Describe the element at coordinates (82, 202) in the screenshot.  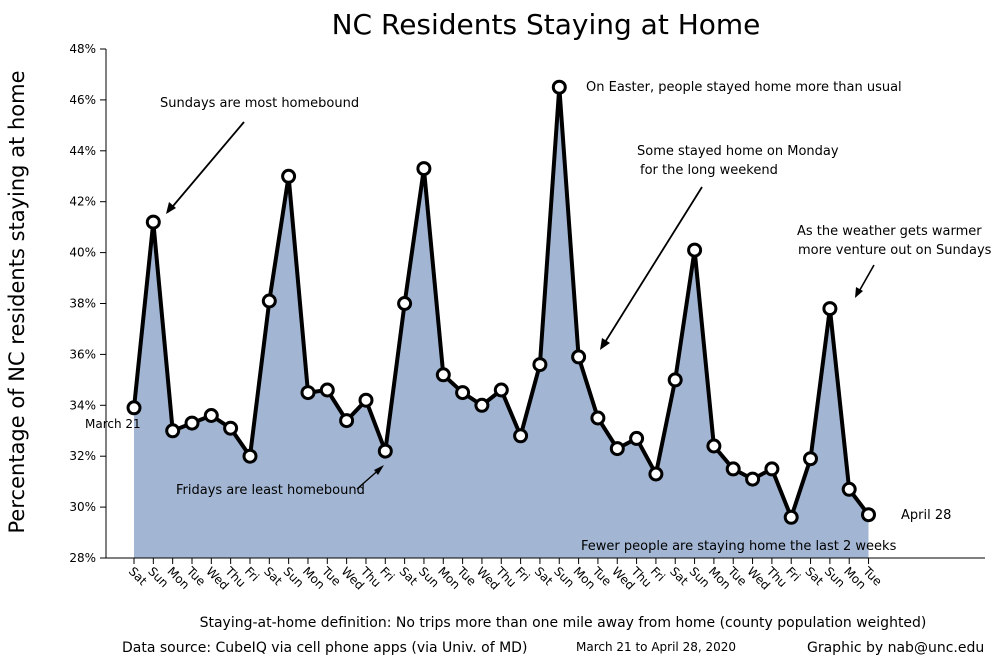
I see `y-tick-label: 42%` at that location.